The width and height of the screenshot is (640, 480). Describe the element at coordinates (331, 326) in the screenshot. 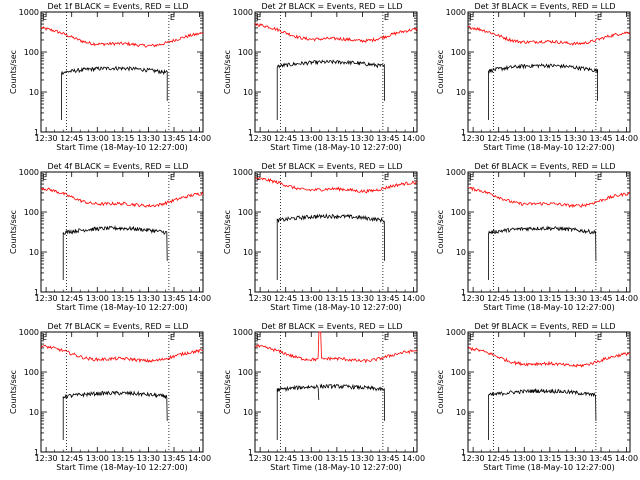

I see `panel-title: Det 8f BLACK = Events, RED = LLD` at that location.